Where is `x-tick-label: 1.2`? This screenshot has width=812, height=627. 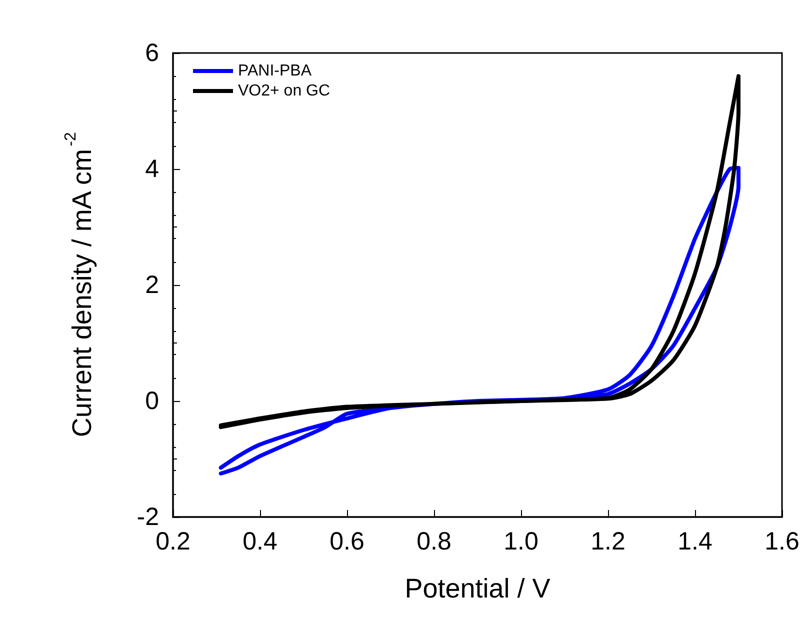
x-tick-label: 1.2 is located at coordinates (608, 542).